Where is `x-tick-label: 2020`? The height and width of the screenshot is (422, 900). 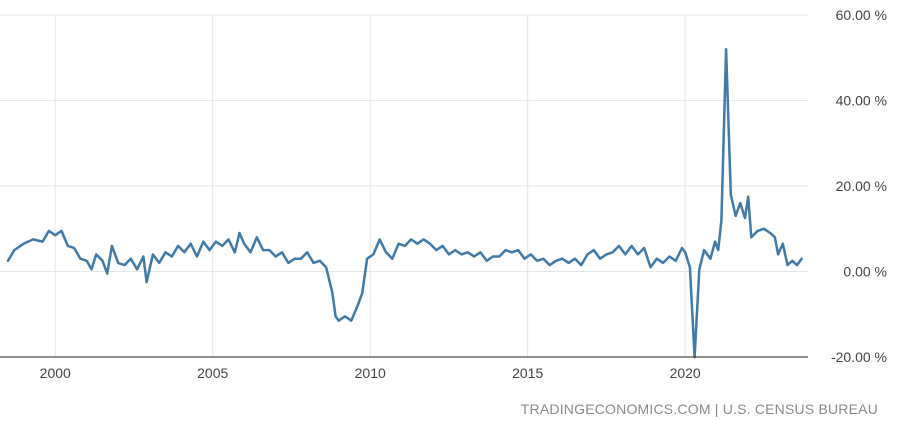
x-tick-label: 2020 is located at coordinates (685, 373).